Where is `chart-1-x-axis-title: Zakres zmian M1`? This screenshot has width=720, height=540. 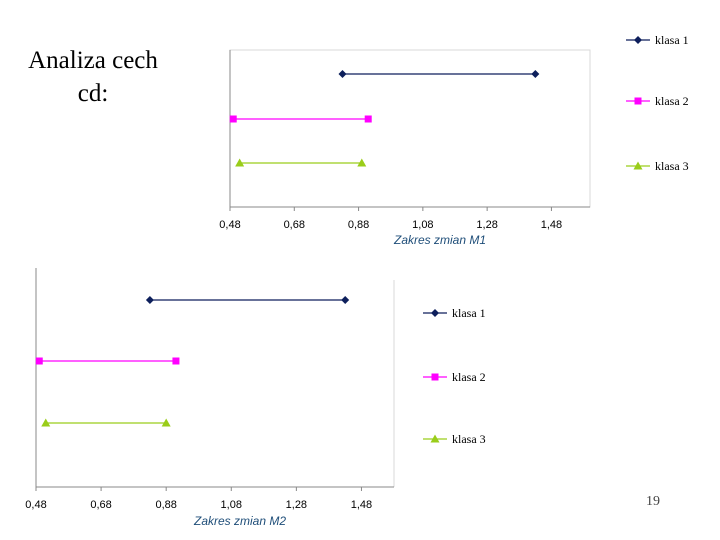
chart-1-x-axis-title: Zakres zmian M1 is located at coordinates (439, 240).